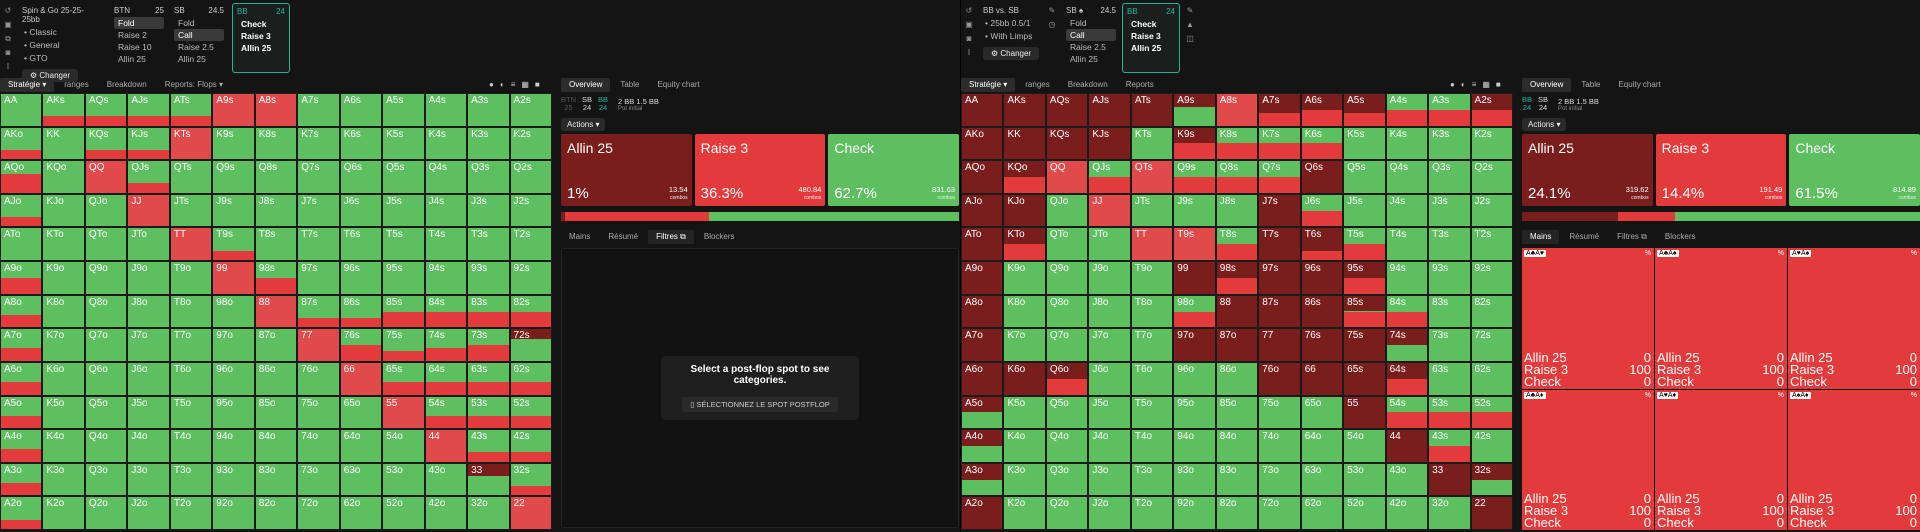  What do you see at coordinates (1364, 143) in the screenshot?
I see `hand-cell: K5s` at bounding box center [1364, 143].